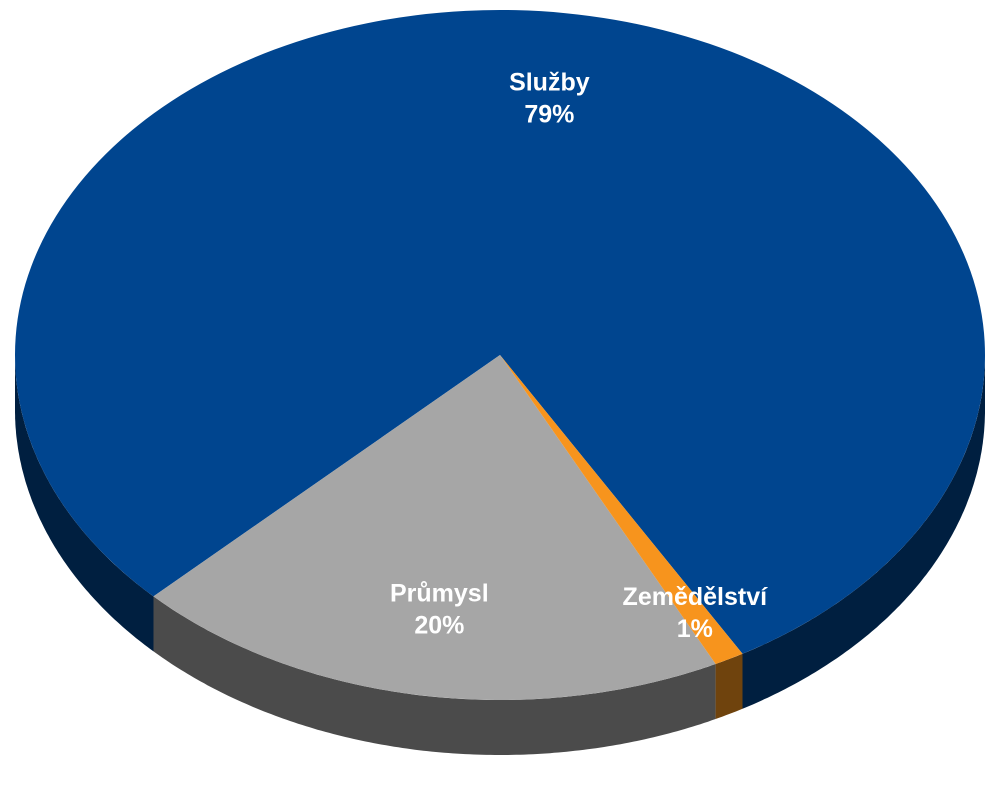 The width and height of the screenshot is (986, 797). I want to click on data-label-name: Průmysl, so click(439, 594).